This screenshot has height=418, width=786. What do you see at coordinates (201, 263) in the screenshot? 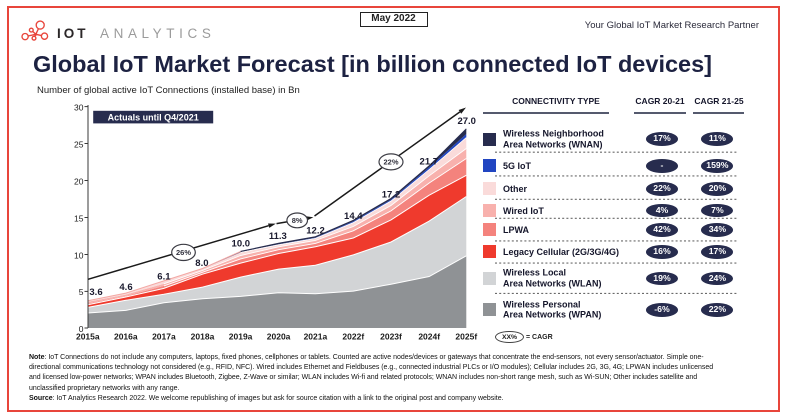
I see `svg-text: 8.0` at bounding box center [201, 263].